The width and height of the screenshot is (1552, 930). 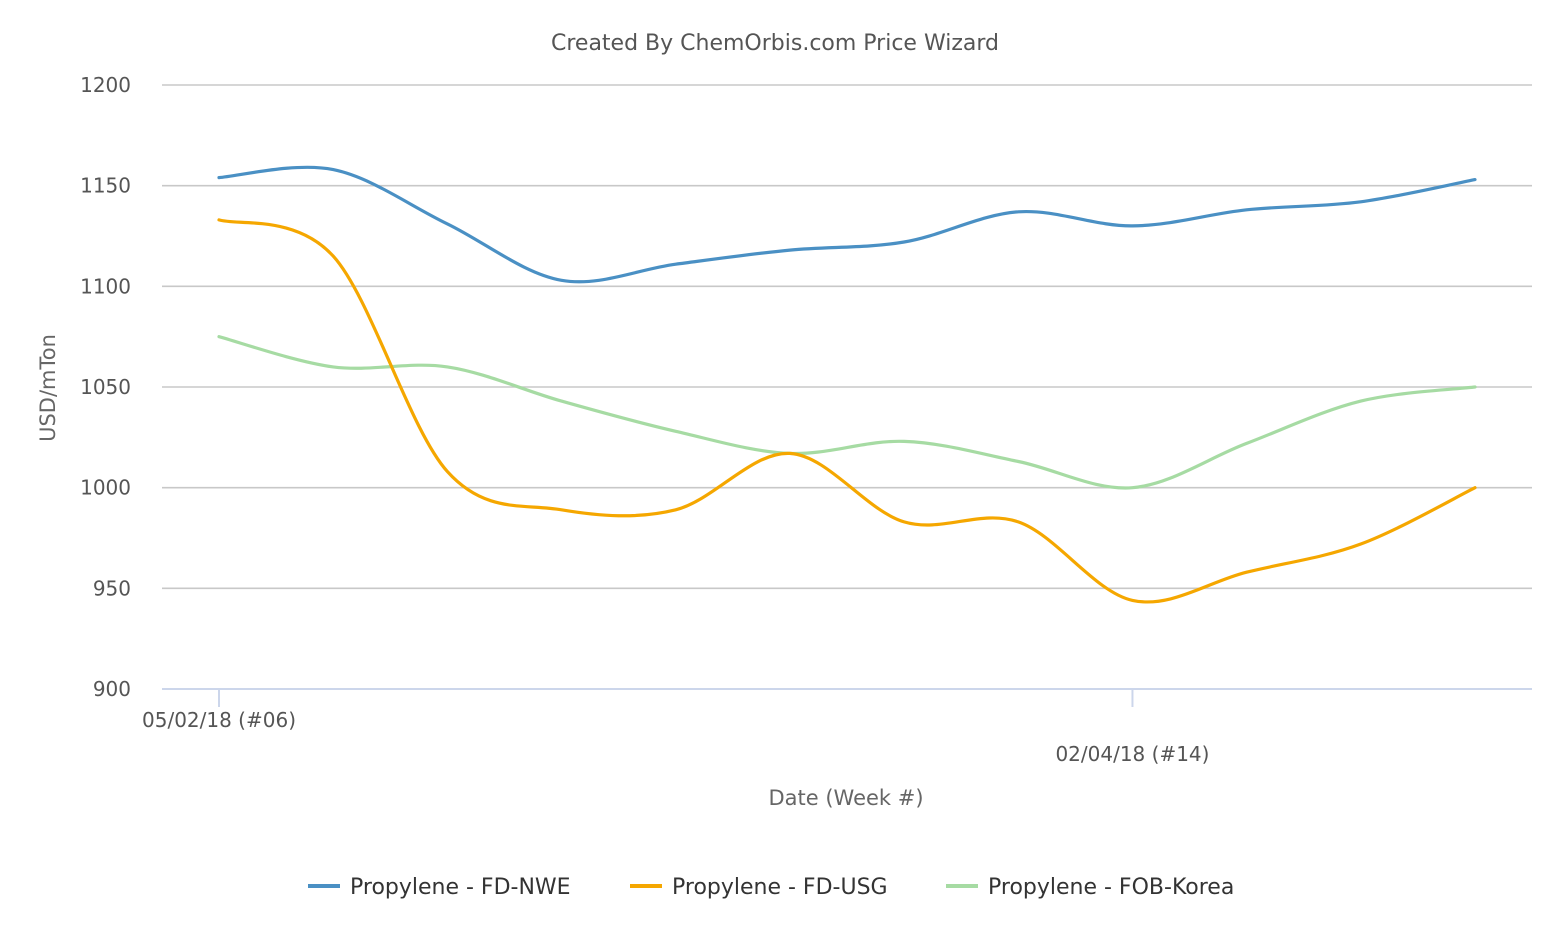 I want to click on legend-label: Propylene - FD-USG, so click(x=780, y=887).